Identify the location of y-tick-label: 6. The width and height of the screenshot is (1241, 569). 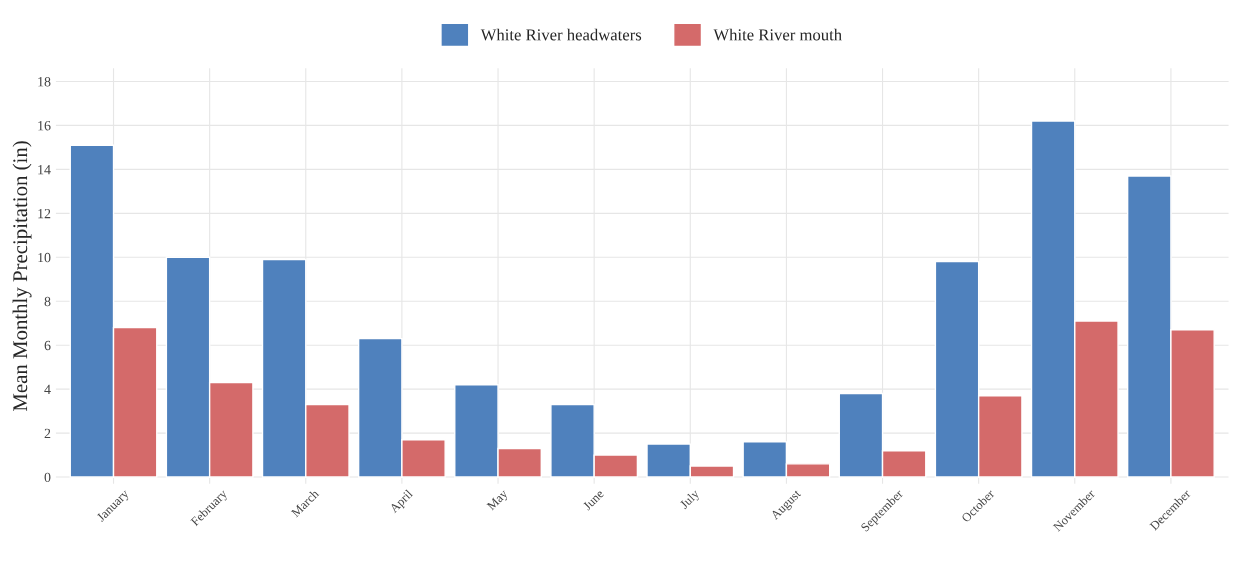
(47, 345).